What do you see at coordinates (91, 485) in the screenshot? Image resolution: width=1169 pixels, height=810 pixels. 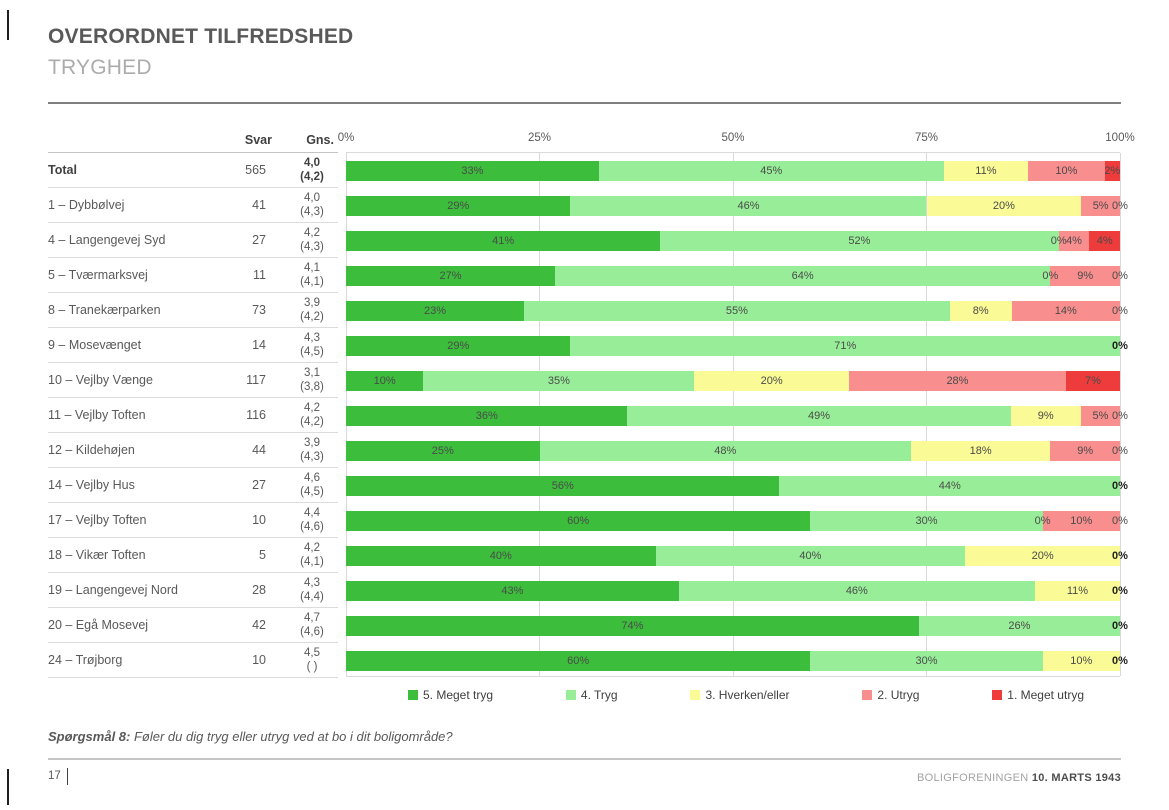 I see `row-label: 14 – Vejlby Hus` at bounding box center [91, 485].